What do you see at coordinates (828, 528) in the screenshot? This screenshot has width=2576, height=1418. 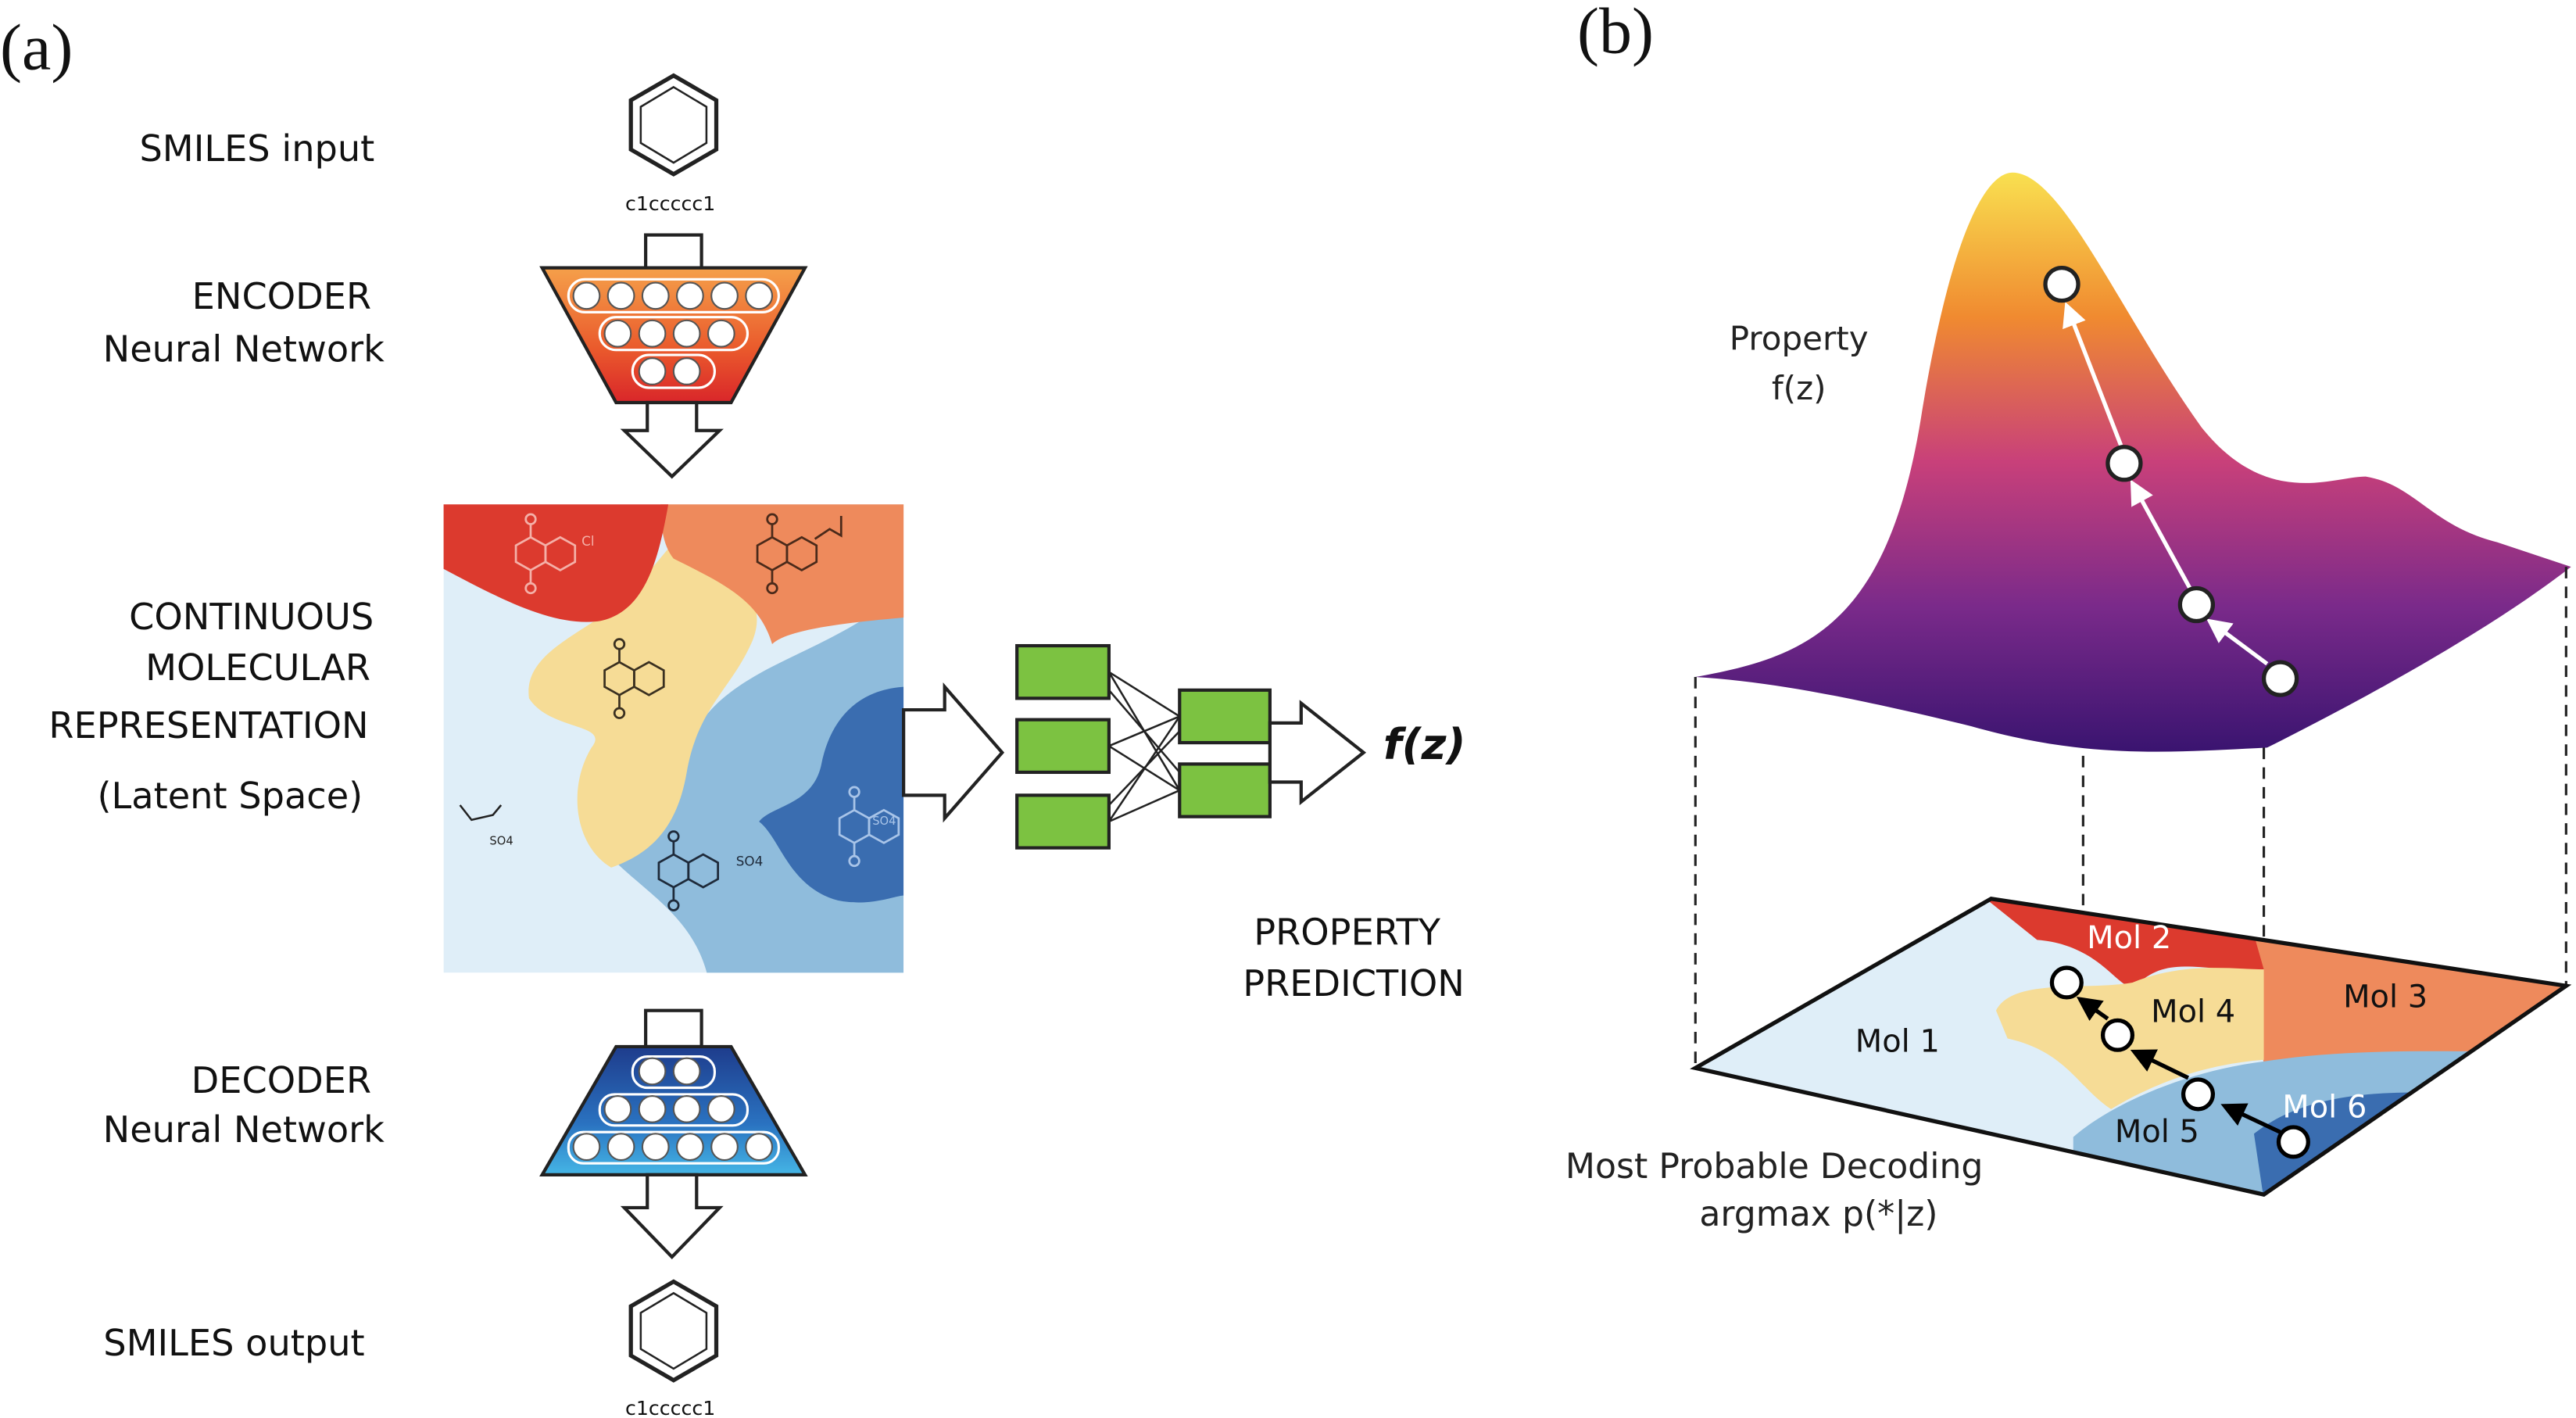 I see `ethyl-group-icon` at bounding box center [828, 528].